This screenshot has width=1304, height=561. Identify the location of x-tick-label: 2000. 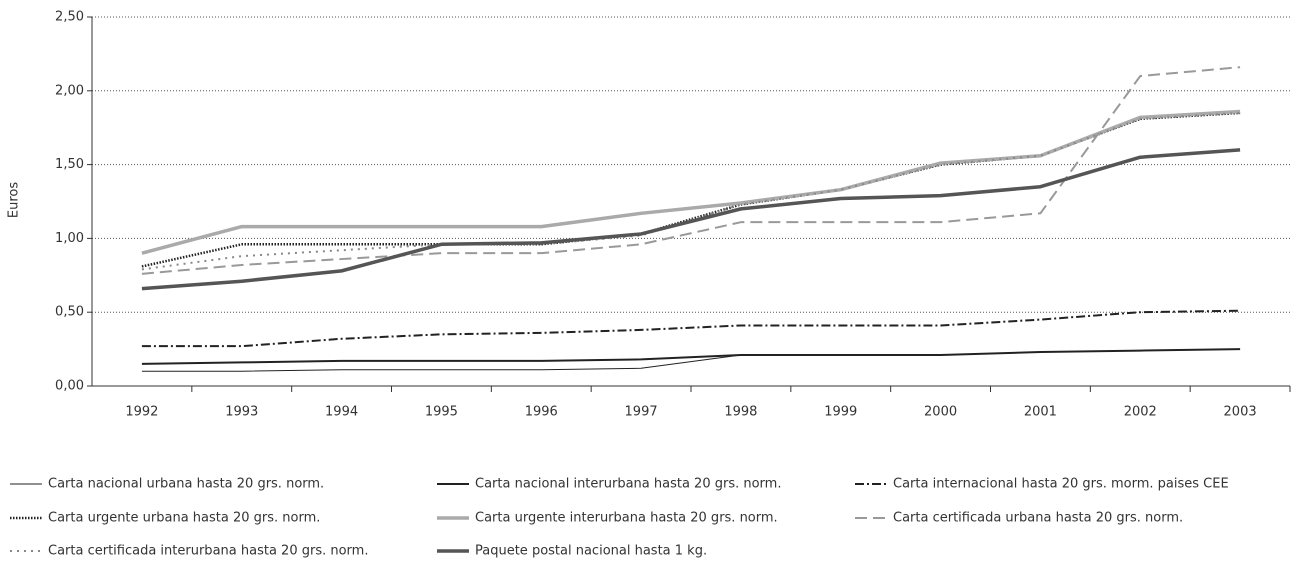
(940, 412).